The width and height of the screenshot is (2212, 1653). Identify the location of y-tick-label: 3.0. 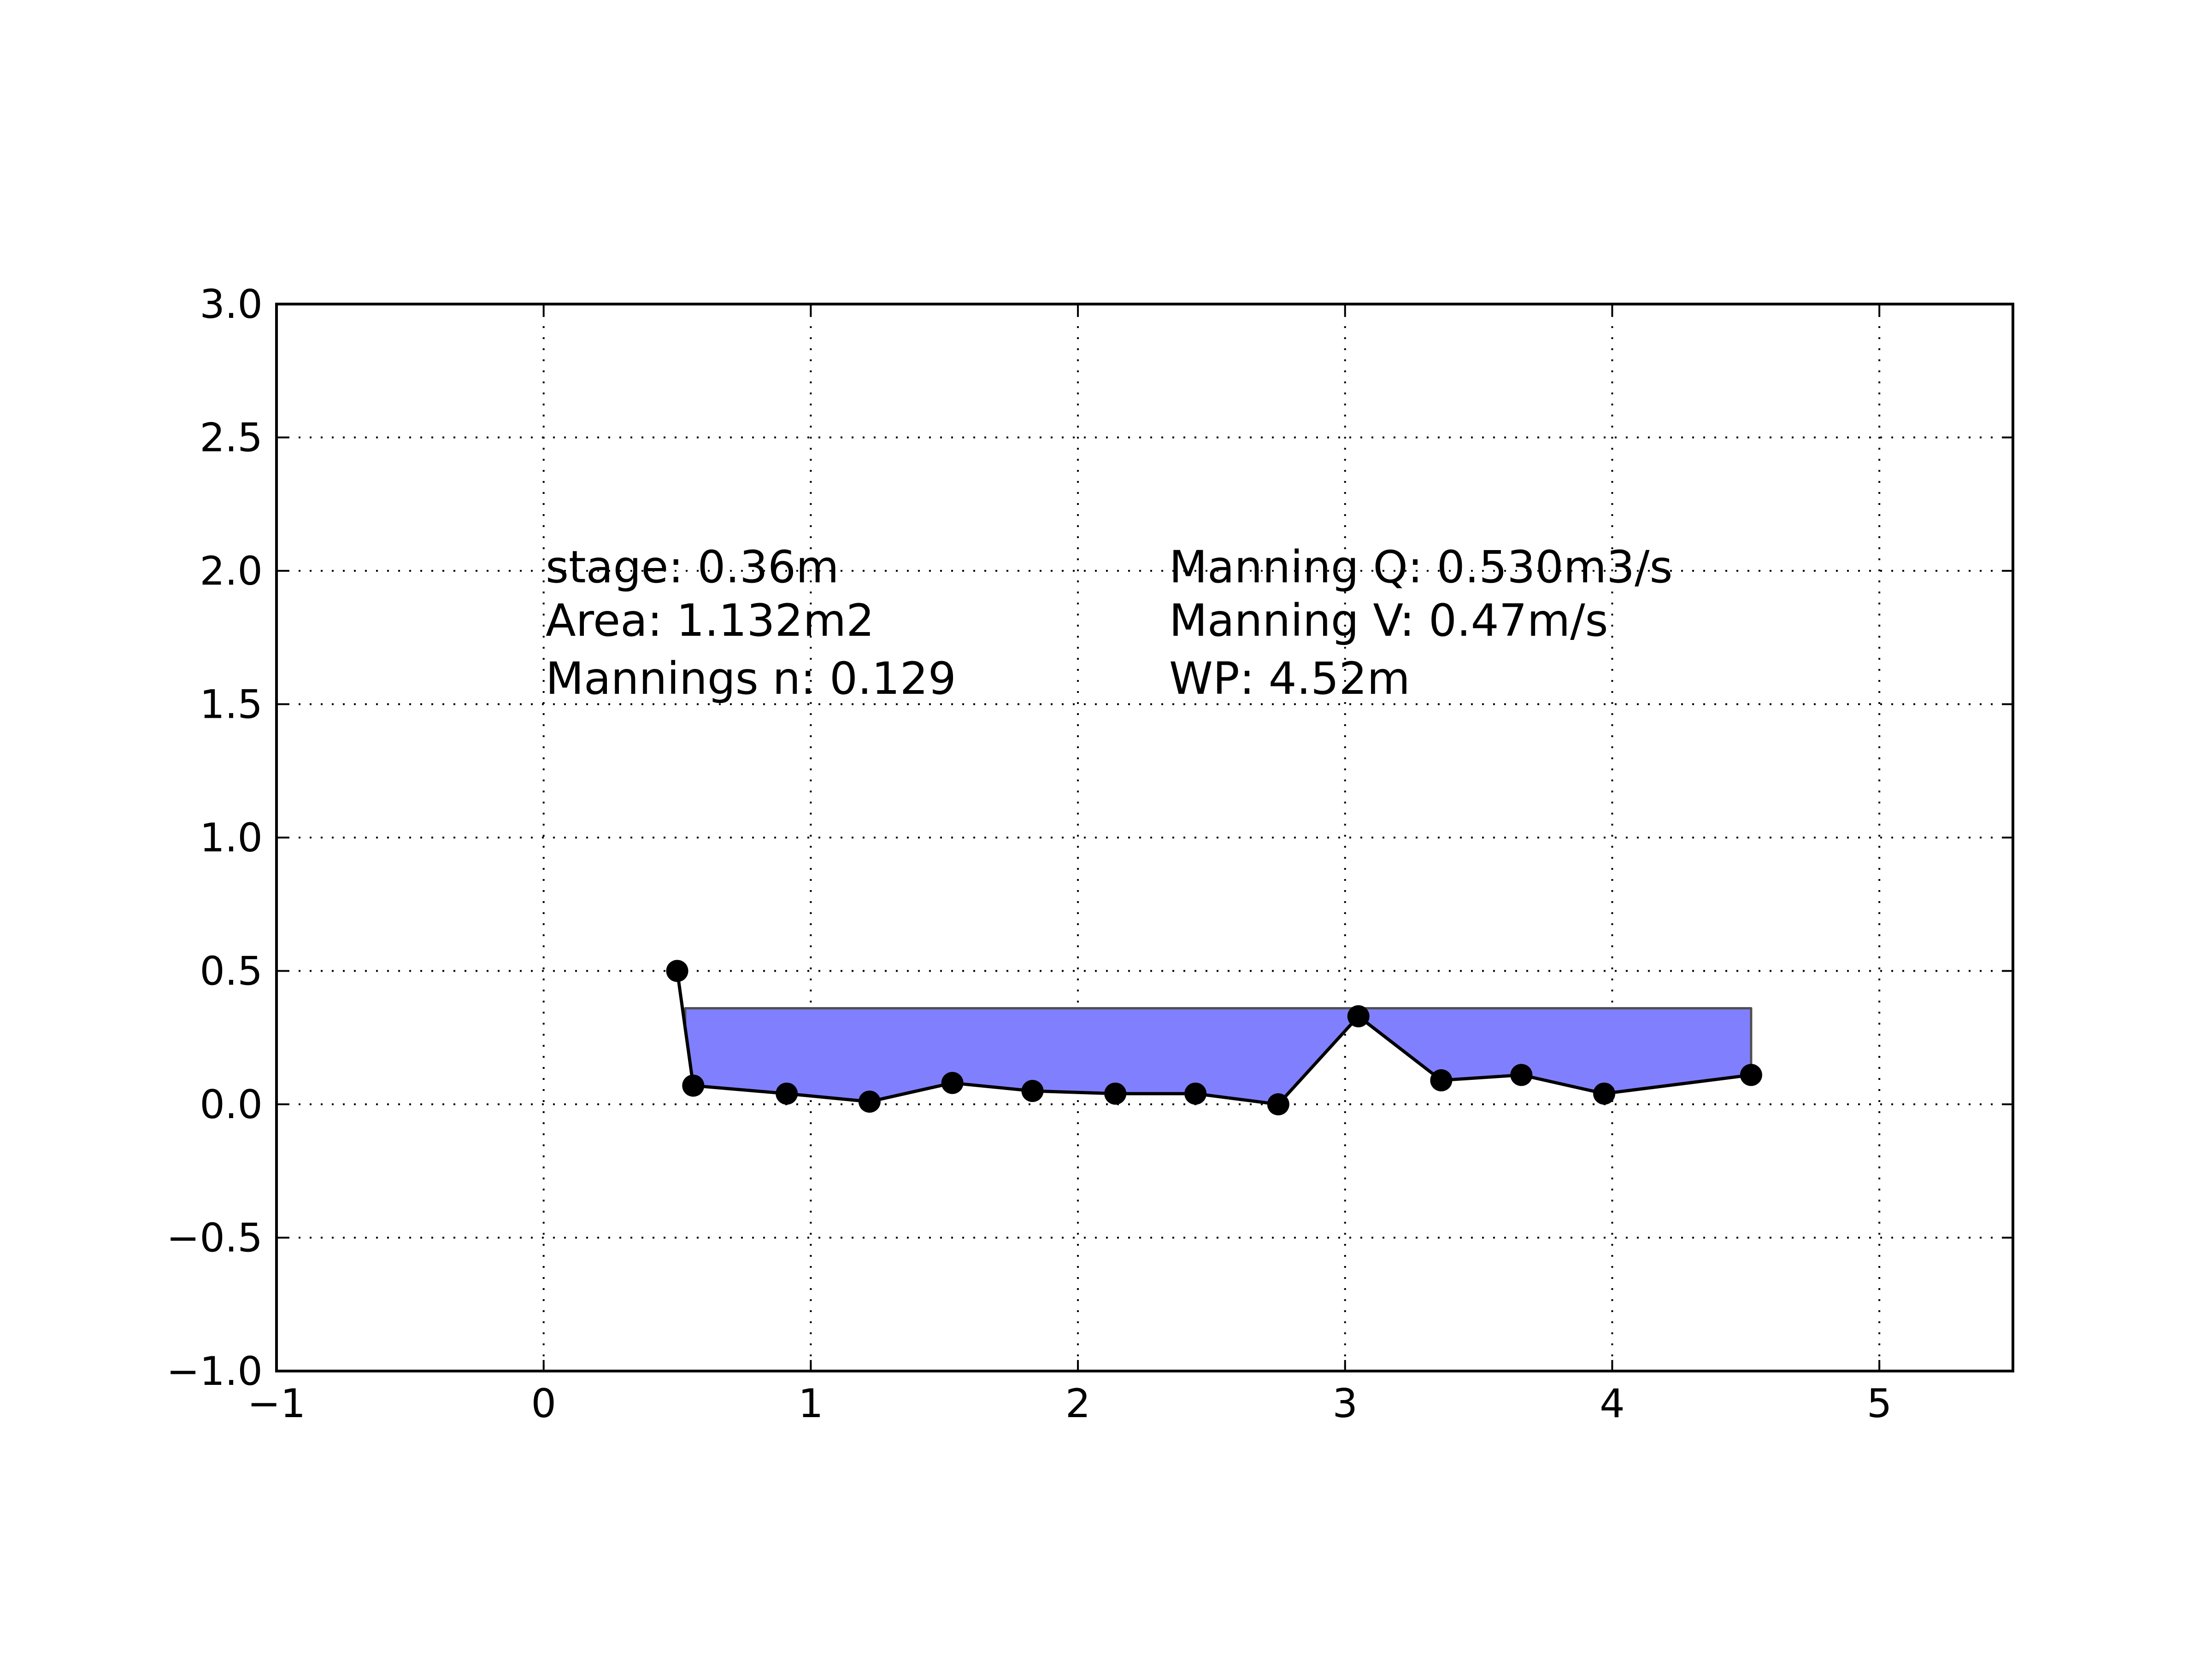
(231, 304).